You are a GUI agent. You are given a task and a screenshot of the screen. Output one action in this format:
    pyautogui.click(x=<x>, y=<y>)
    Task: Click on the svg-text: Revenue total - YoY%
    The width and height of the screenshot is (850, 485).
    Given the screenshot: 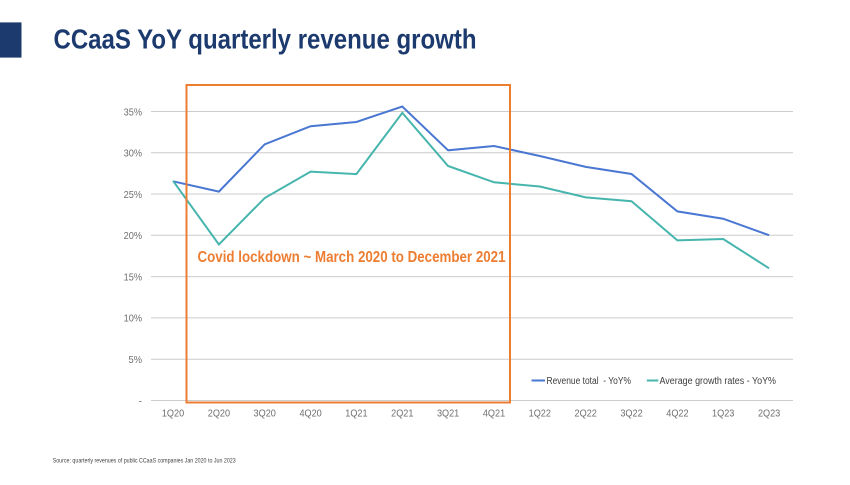 What is the action you would take?
    pyautogui.click(x=589, y=381)
    